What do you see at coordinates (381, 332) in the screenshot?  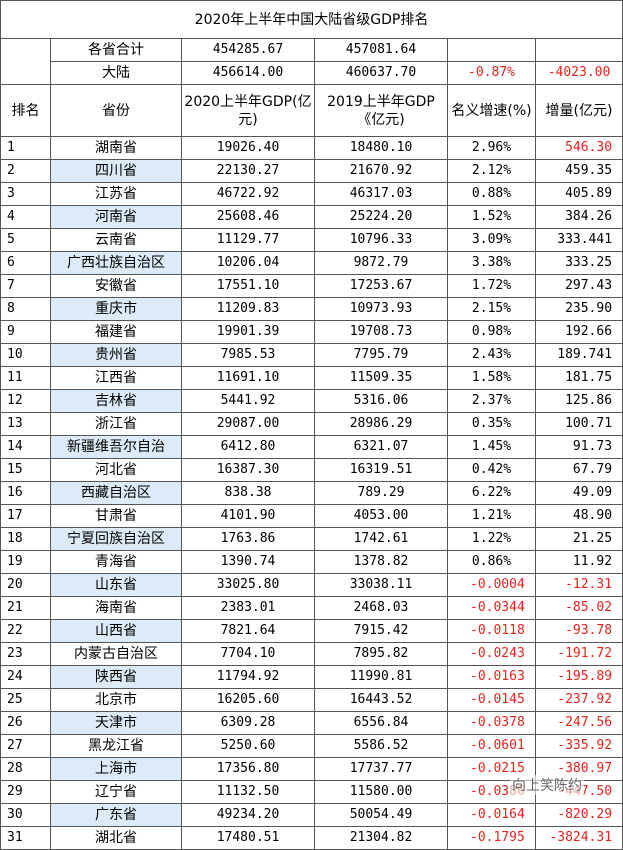 I see `cell-gdp2019: 19708.73` at bounding box center [381, 332].